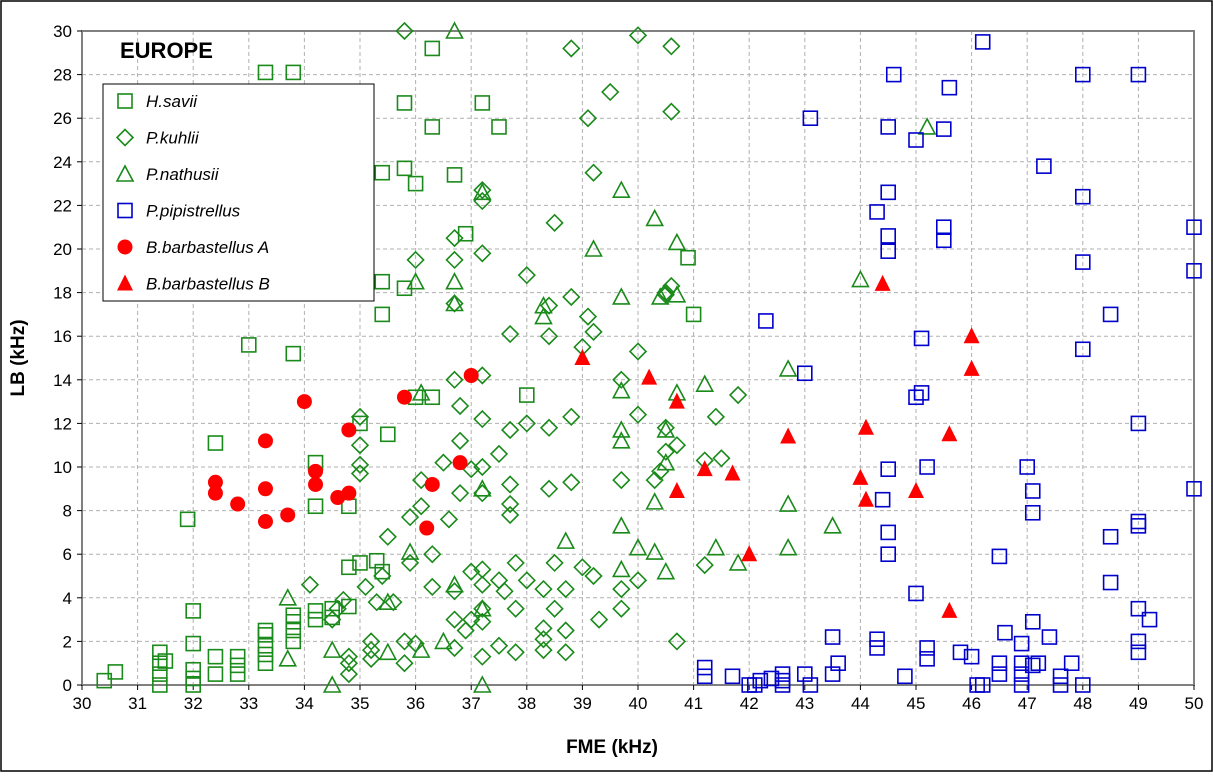  What do you see at coordinates (157, 101) in the screenshot?
I see `legend-item: H.savii` at bounding box center [157, 101].